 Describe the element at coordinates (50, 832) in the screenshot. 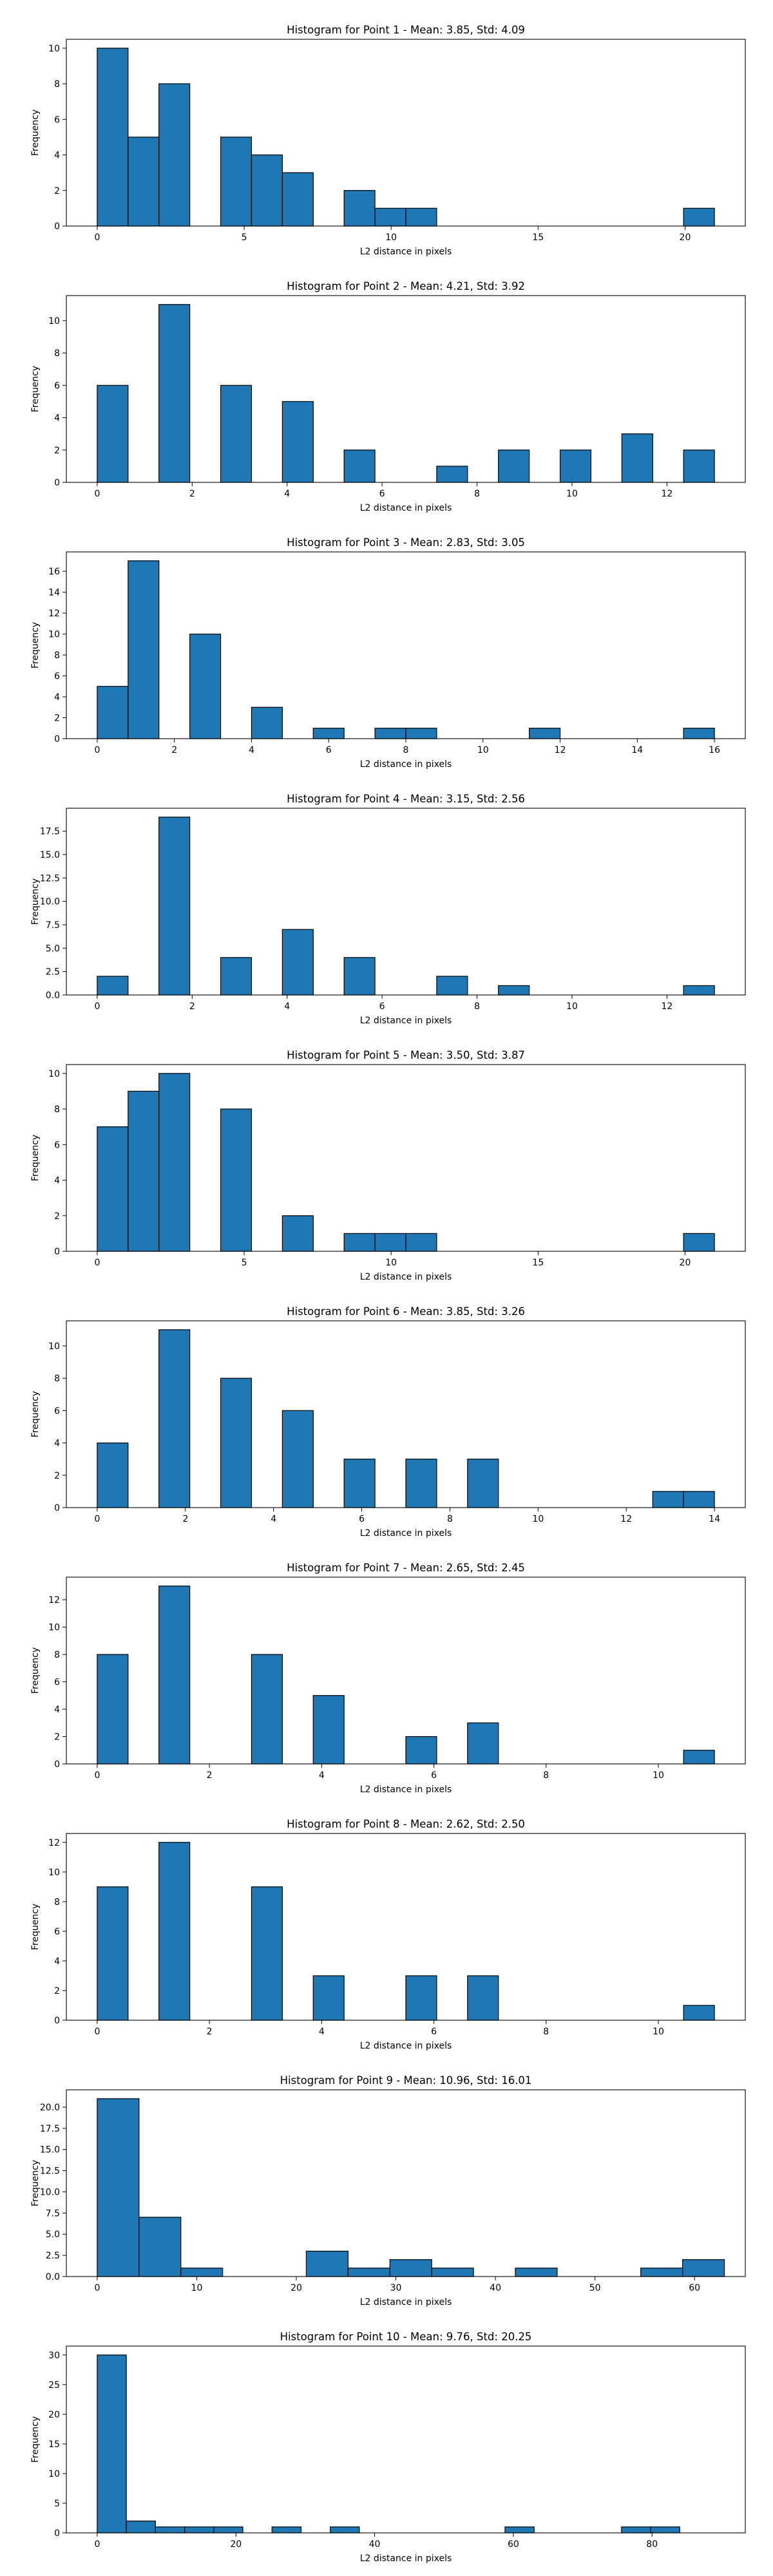

I see `y-tick-label: 17.5` at that location.